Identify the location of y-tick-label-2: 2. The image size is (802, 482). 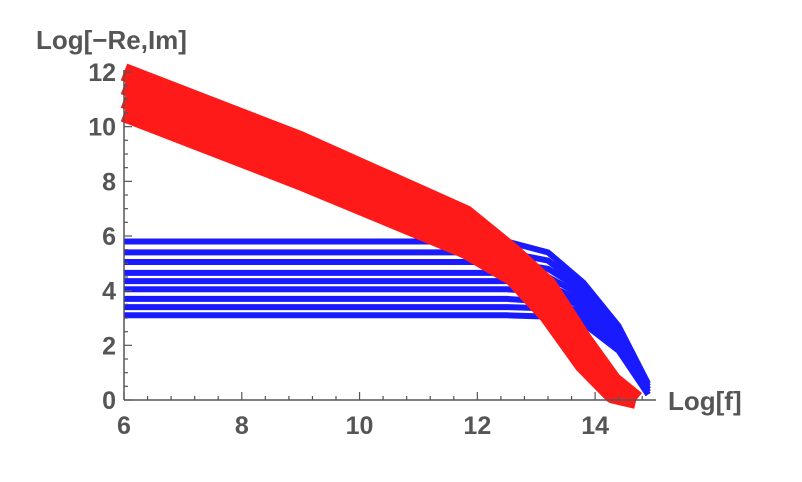
(109, 346).